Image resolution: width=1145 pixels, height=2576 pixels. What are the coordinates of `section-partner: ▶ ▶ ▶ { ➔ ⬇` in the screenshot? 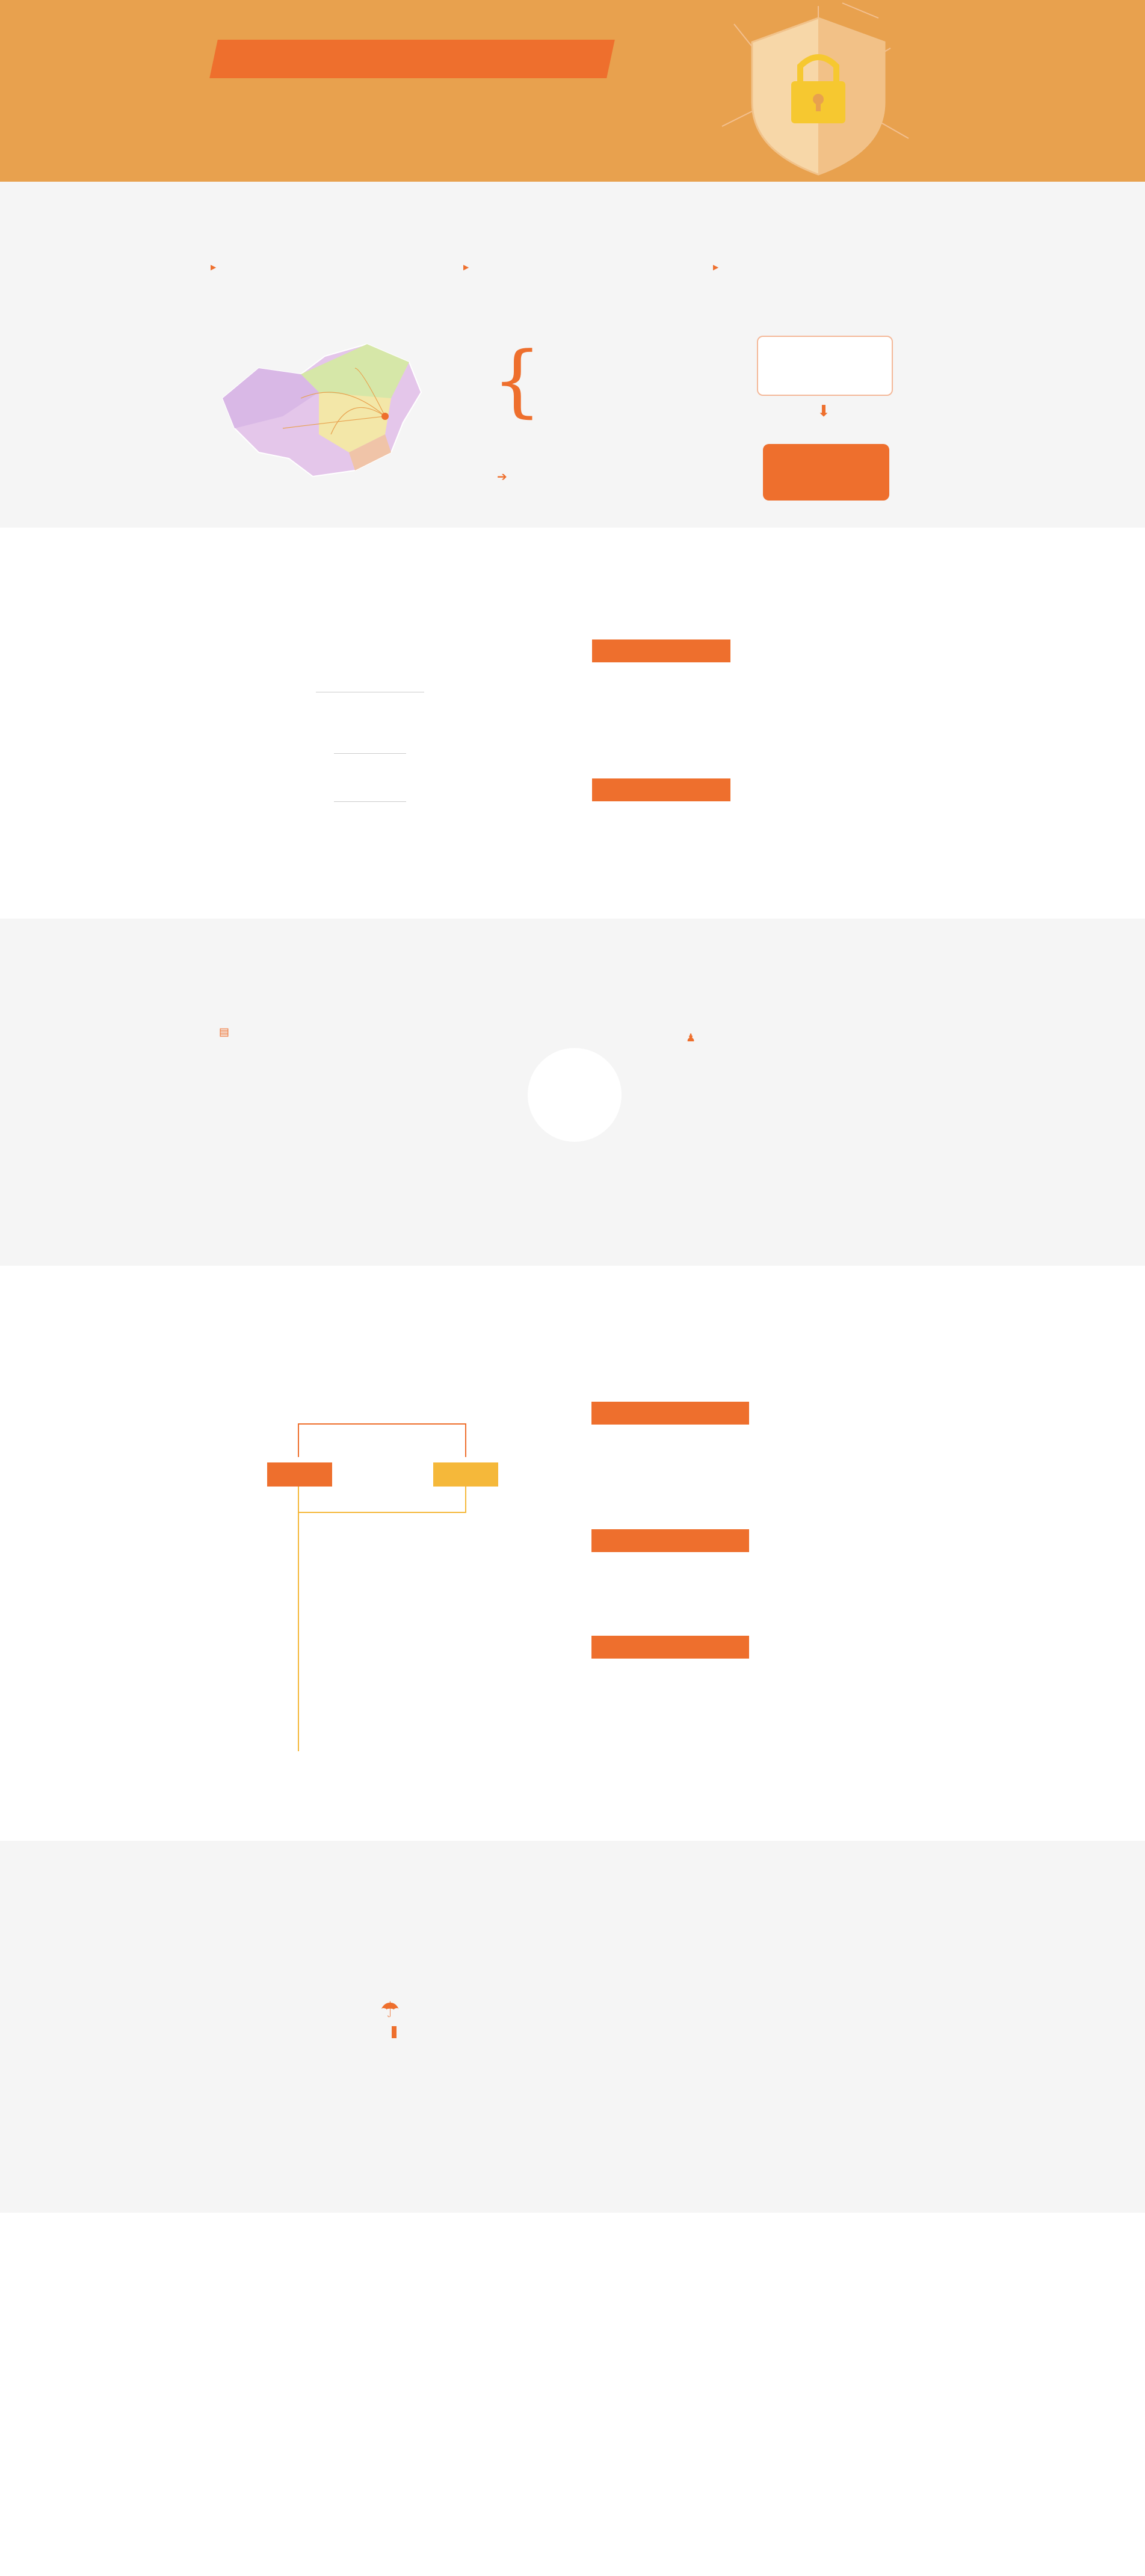 It's located at (572, 355).